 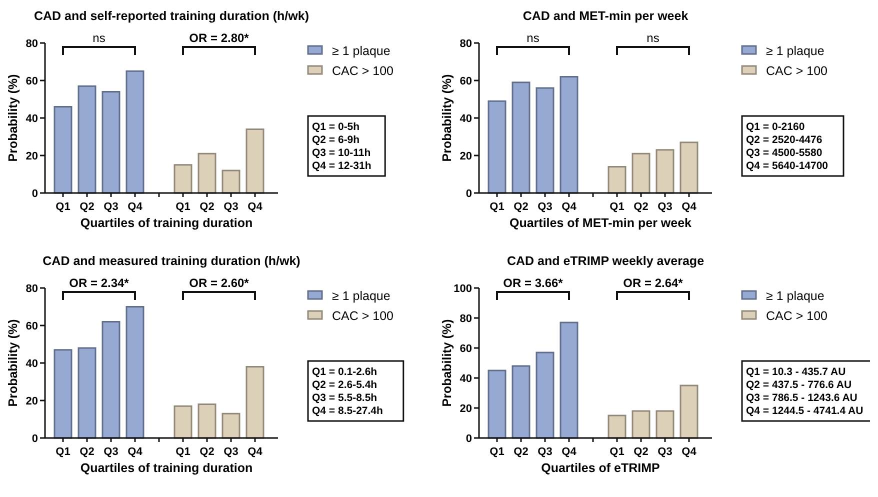 I want to click on text: Q4 = 12-31h, so click(x=342, y=166).